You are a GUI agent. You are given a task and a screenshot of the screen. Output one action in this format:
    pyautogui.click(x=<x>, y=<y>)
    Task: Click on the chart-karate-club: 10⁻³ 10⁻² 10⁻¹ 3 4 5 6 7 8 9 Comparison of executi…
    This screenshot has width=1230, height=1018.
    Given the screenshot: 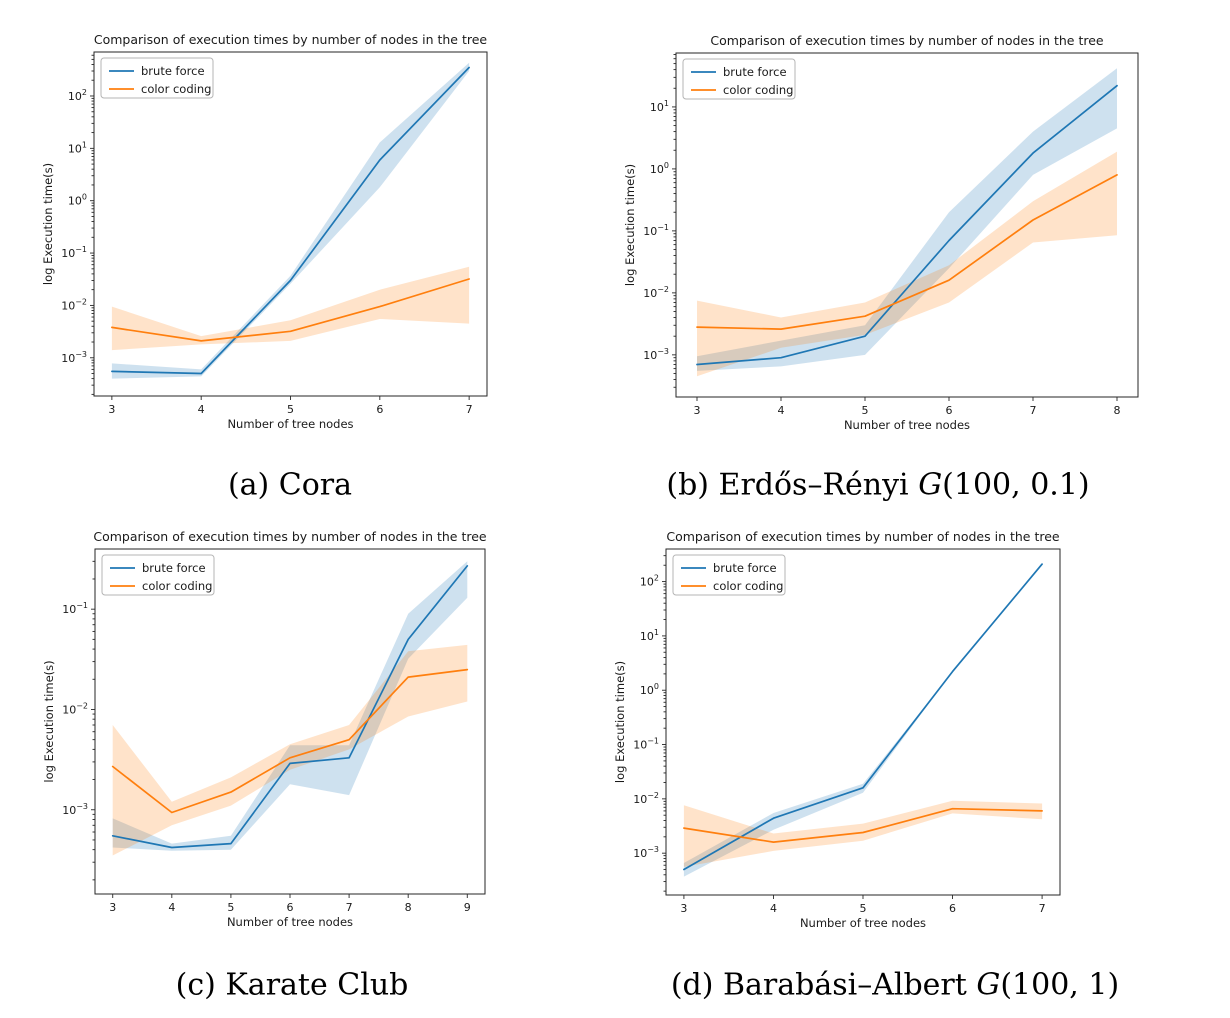 What is the action you would take?
    pyautogui.click(x=264, y=729)
    